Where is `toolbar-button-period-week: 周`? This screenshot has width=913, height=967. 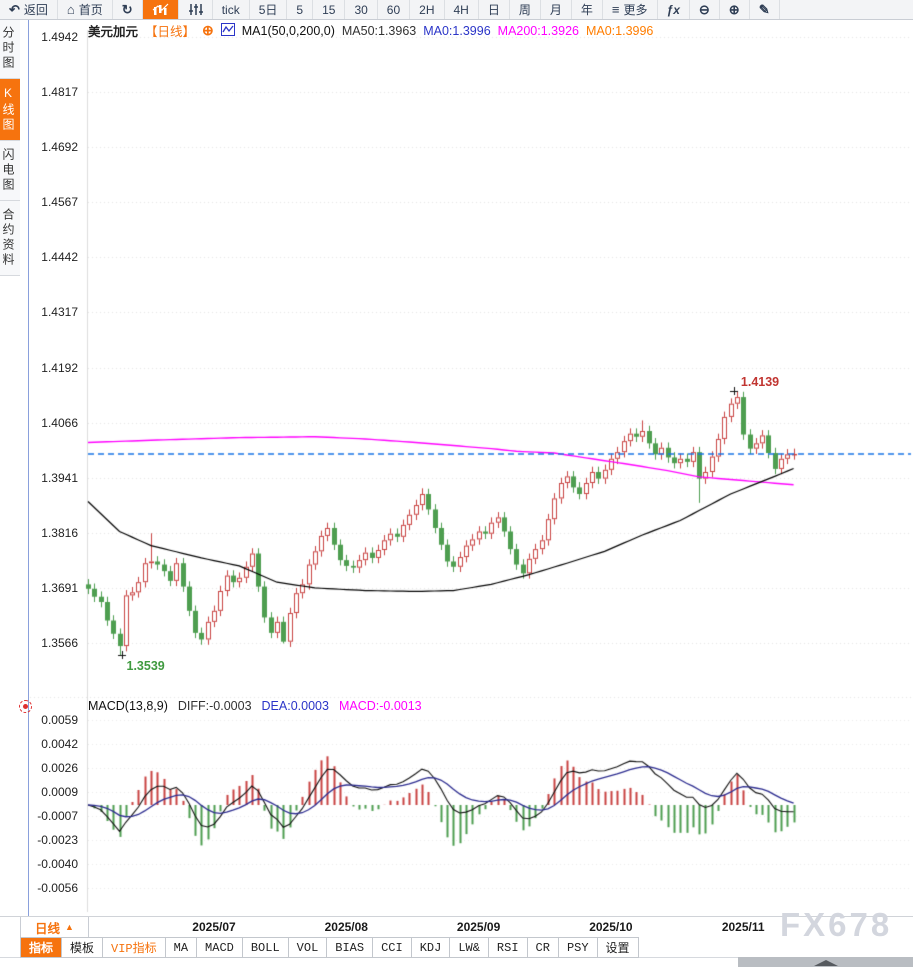
toolbar-button-period-week: 周 is located at coordinates (525, 9).